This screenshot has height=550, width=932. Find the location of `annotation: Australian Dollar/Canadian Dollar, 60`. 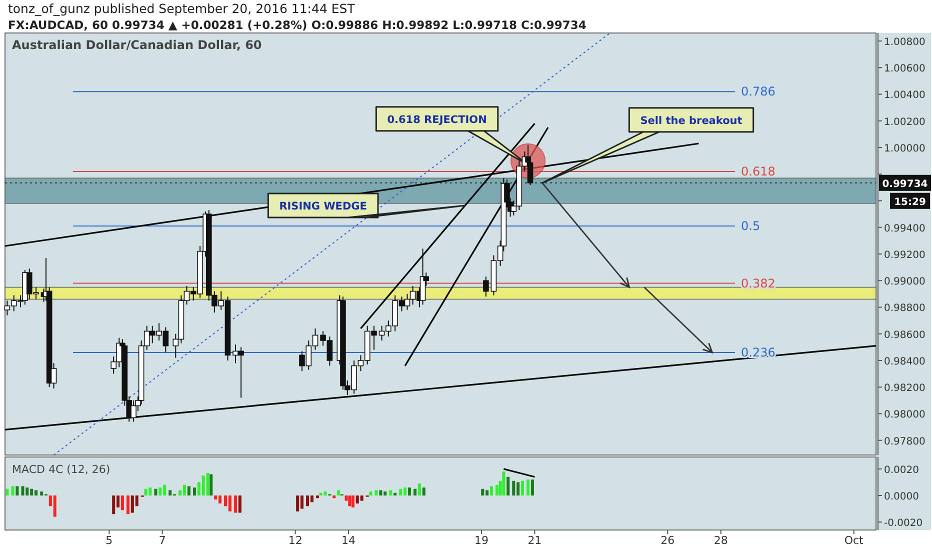

annotation: Australian Dollar/Canadian Dollar, 60 is located at coordinates (137, 45).